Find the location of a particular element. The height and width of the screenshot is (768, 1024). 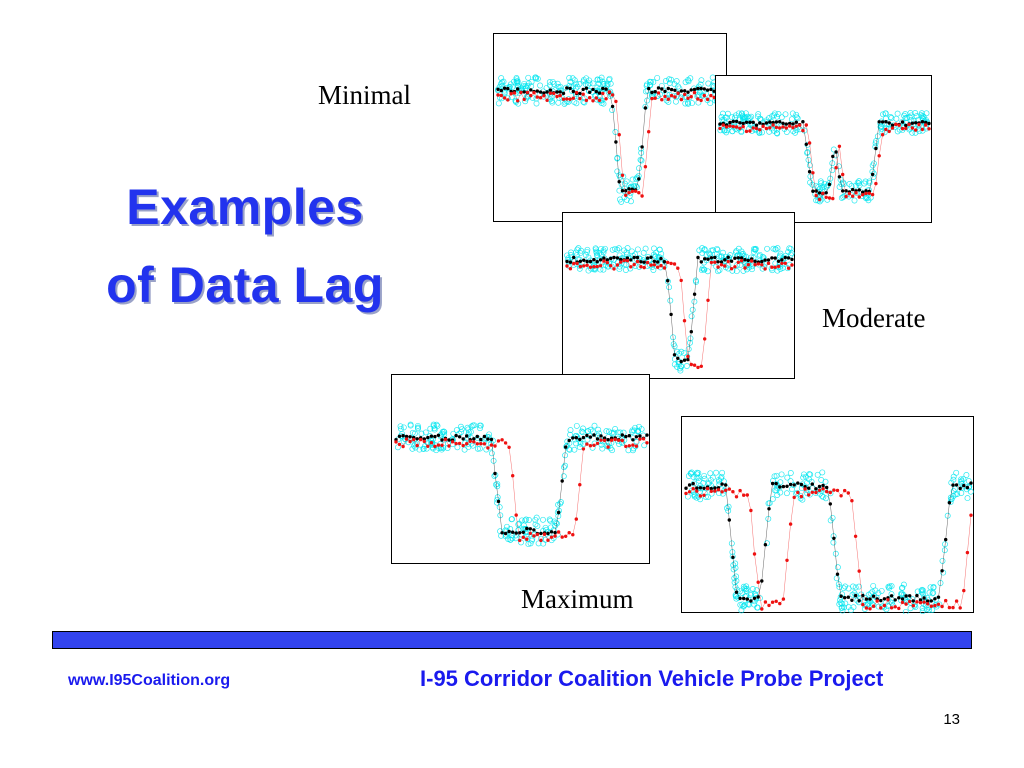

footer-divider-bar is located at coordinates (512, 640).